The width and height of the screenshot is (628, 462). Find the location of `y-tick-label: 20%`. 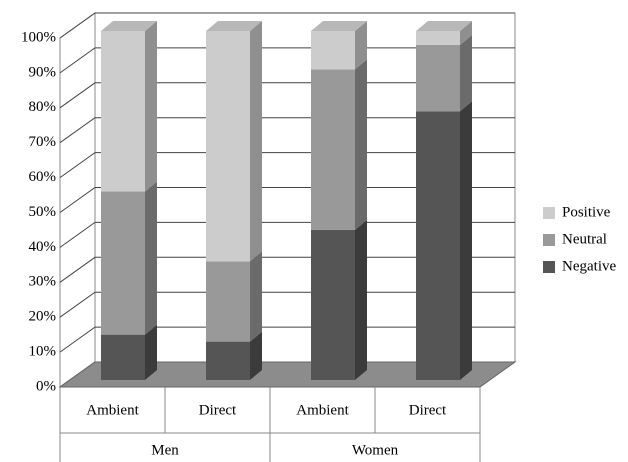

y-tick-label: 20% is located at coordinates (43, 317).